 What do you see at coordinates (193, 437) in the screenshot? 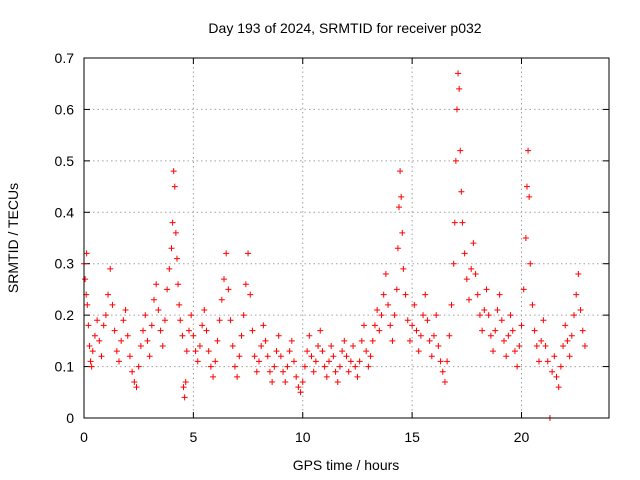
I see `x-tick-label: 5` at bounding box center [193, 437].